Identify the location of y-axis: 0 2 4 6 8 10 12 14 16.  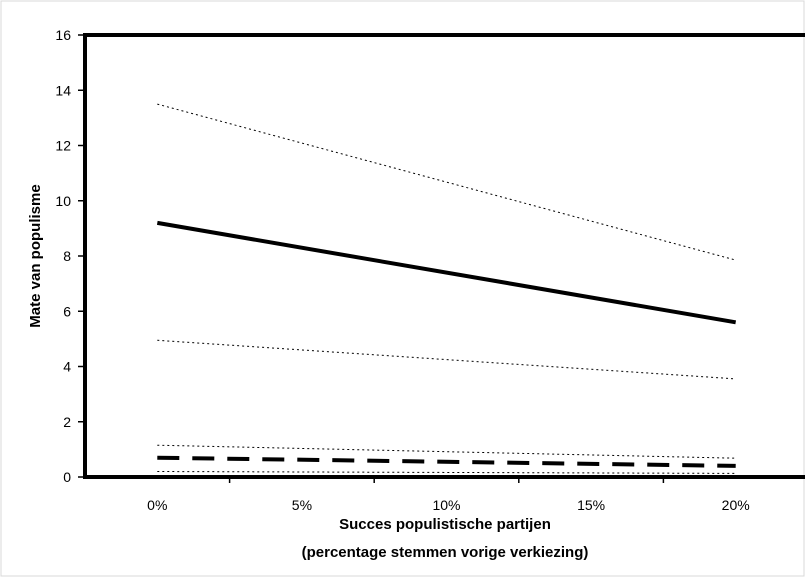
(70, 256).